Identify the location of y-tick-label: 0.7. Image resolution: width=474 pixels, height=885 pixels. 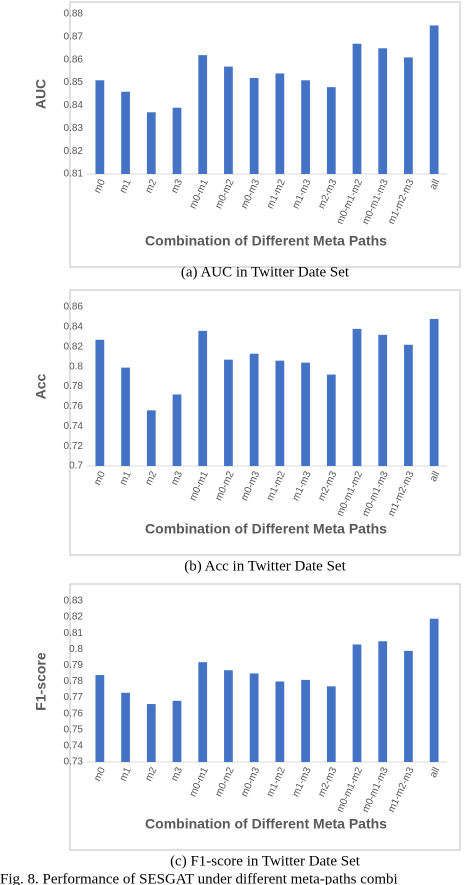
(76, 466).